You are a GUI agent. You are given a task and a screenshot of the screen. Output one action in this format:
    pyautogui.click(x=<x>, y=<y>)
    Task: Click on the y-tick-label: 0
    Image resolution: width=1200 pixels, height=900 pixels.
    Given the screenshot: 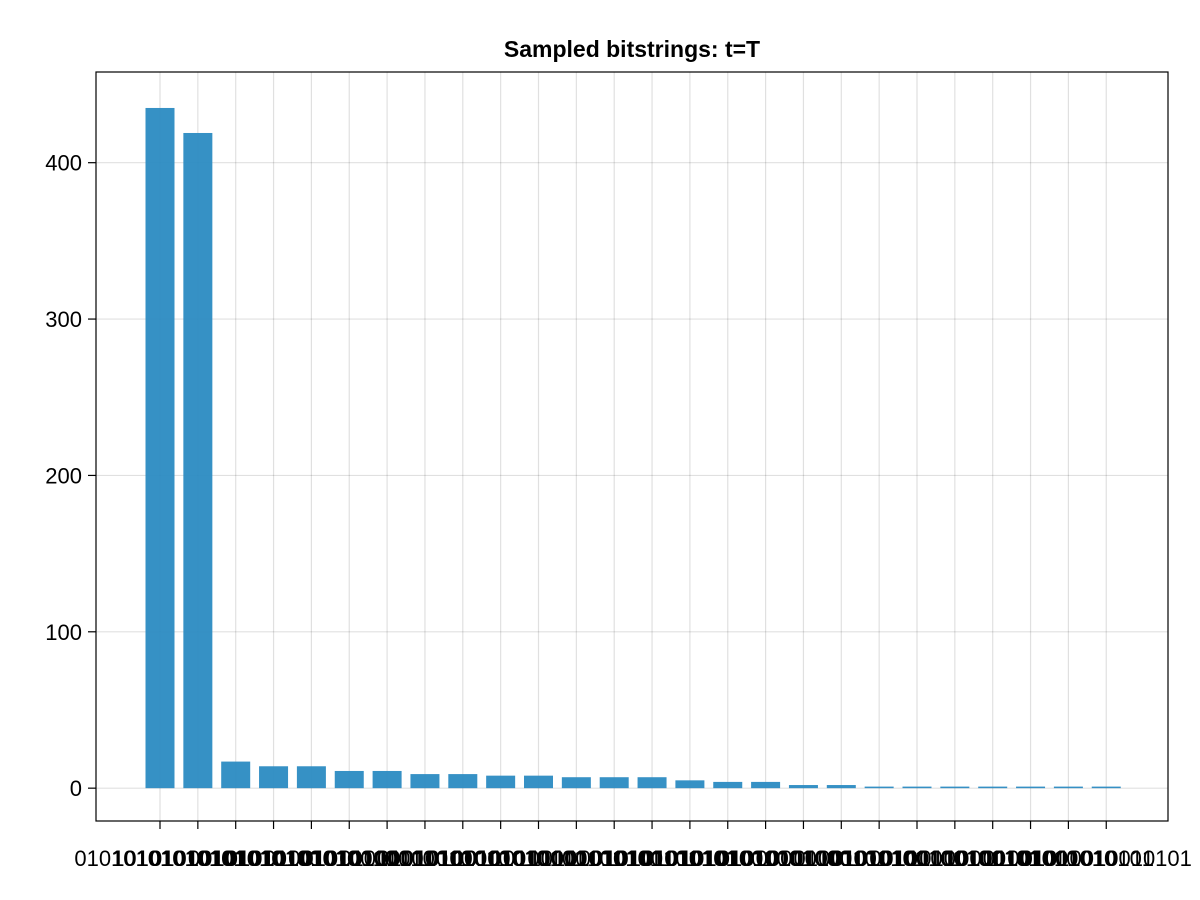 What is the action you would take?
    pyautogui.click(x=76, y=788)
    